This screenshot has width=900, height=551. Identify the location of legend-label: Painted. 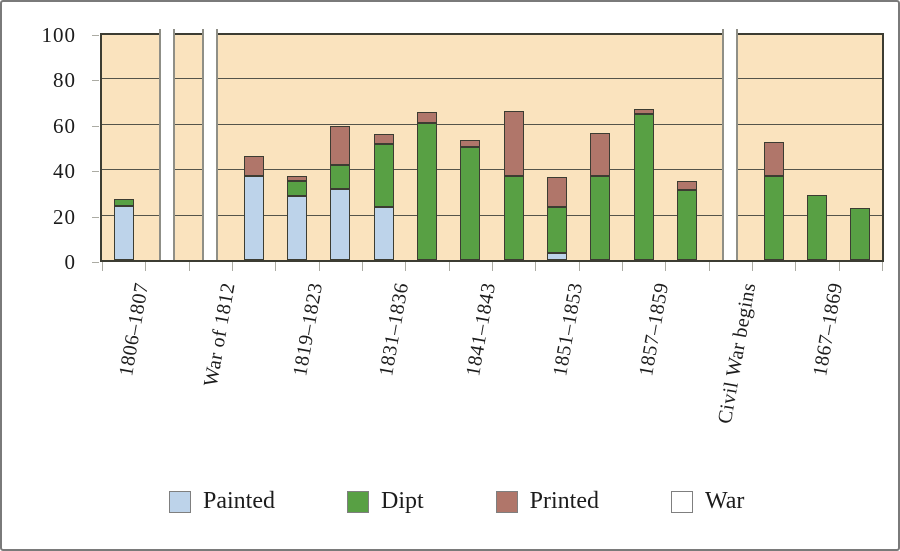
(239, 501).